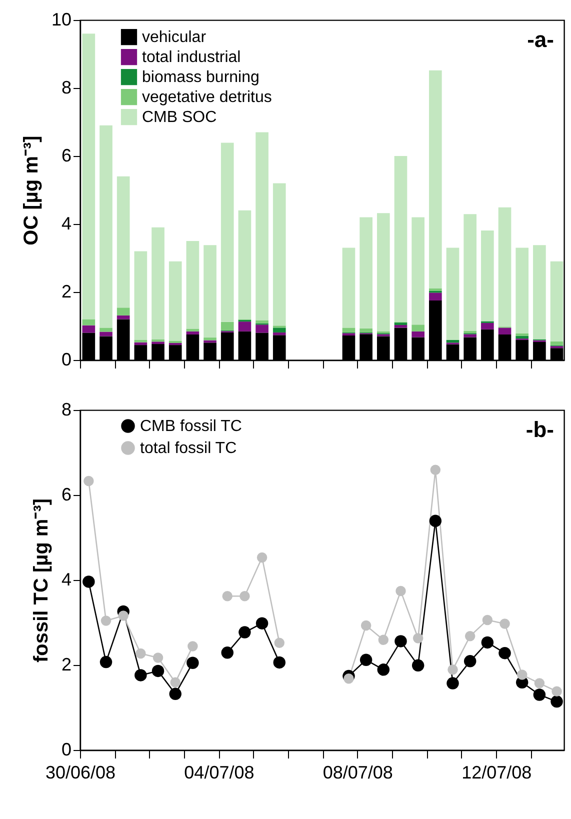 This screenshot has width=571, height=819. Describe the element at coordinates (497, 772) in the screenshot. I see `x-tick-label: 12/07/08` at that location.